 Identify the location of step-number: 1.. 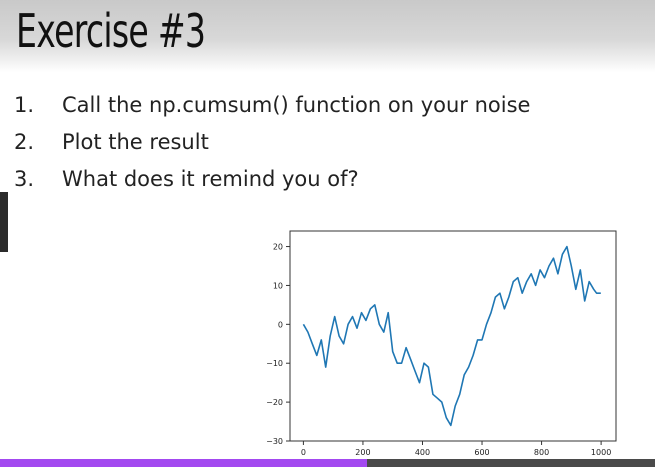
(24, 105).